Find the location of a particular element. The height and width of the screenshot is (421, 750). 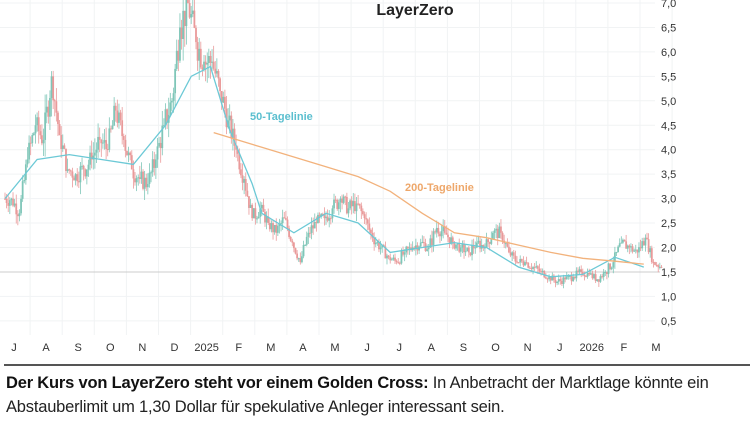

y-tick-label: 7,0 is located at coordinates (668, 5).